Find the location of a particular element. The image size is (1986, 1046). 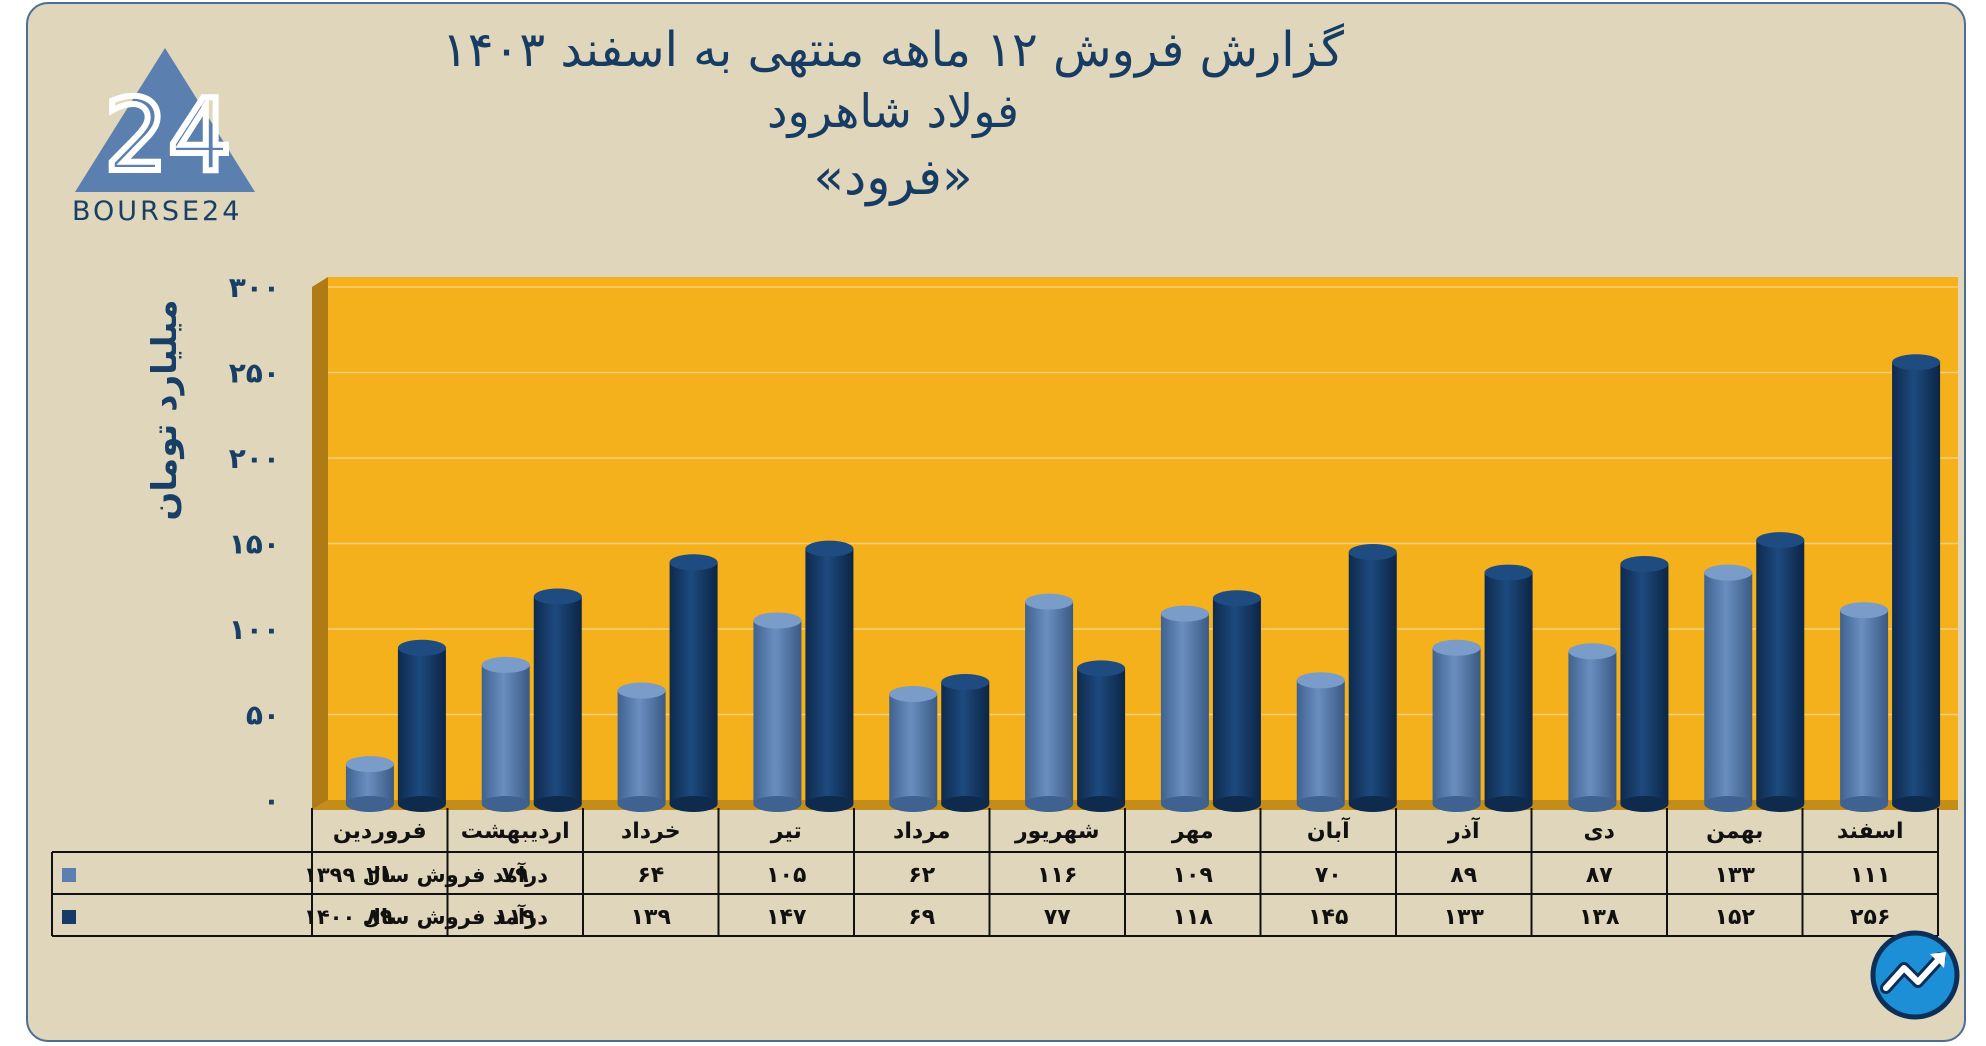

x-tick-label: مرداد is located at coordinates (921, 831).